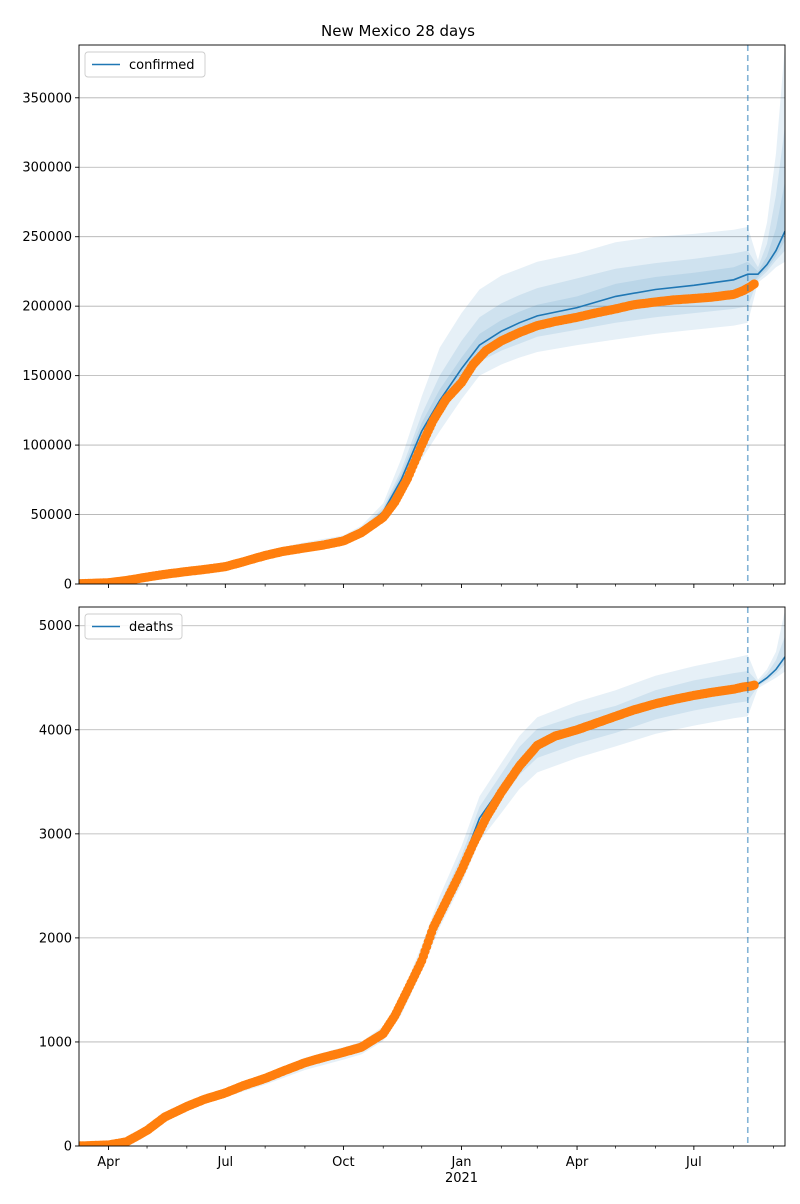  I want to click on y-tick-label: 200000, so click(47, 307).